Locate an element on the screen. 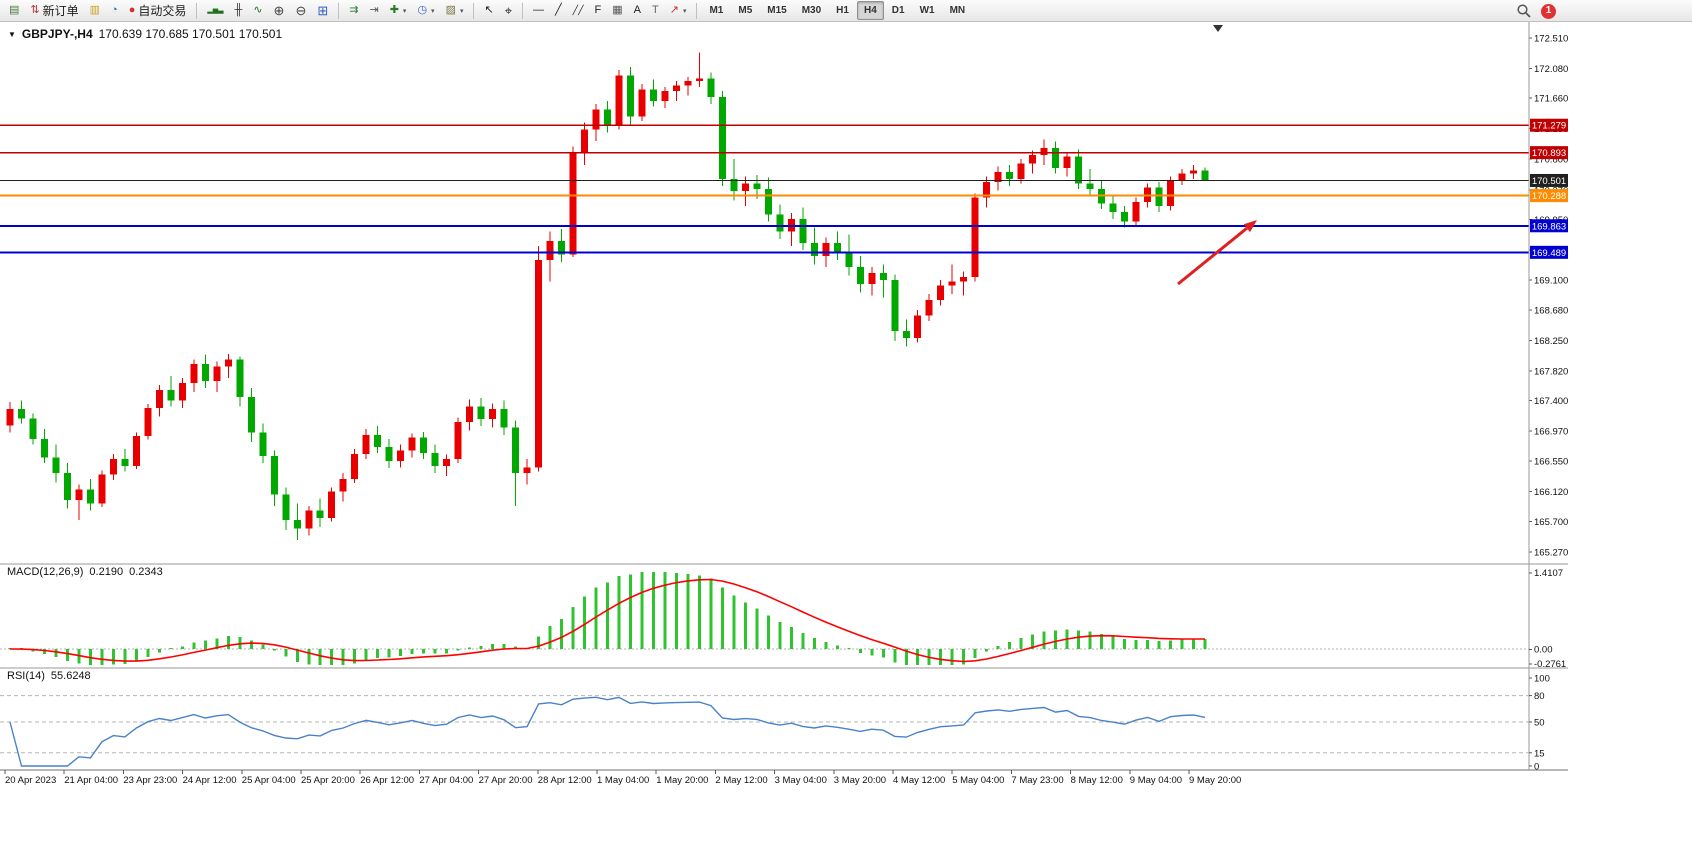 This screenshot has width=1692, height=853. crosshair-button: ⌖ is located at coordinates (508, 11).